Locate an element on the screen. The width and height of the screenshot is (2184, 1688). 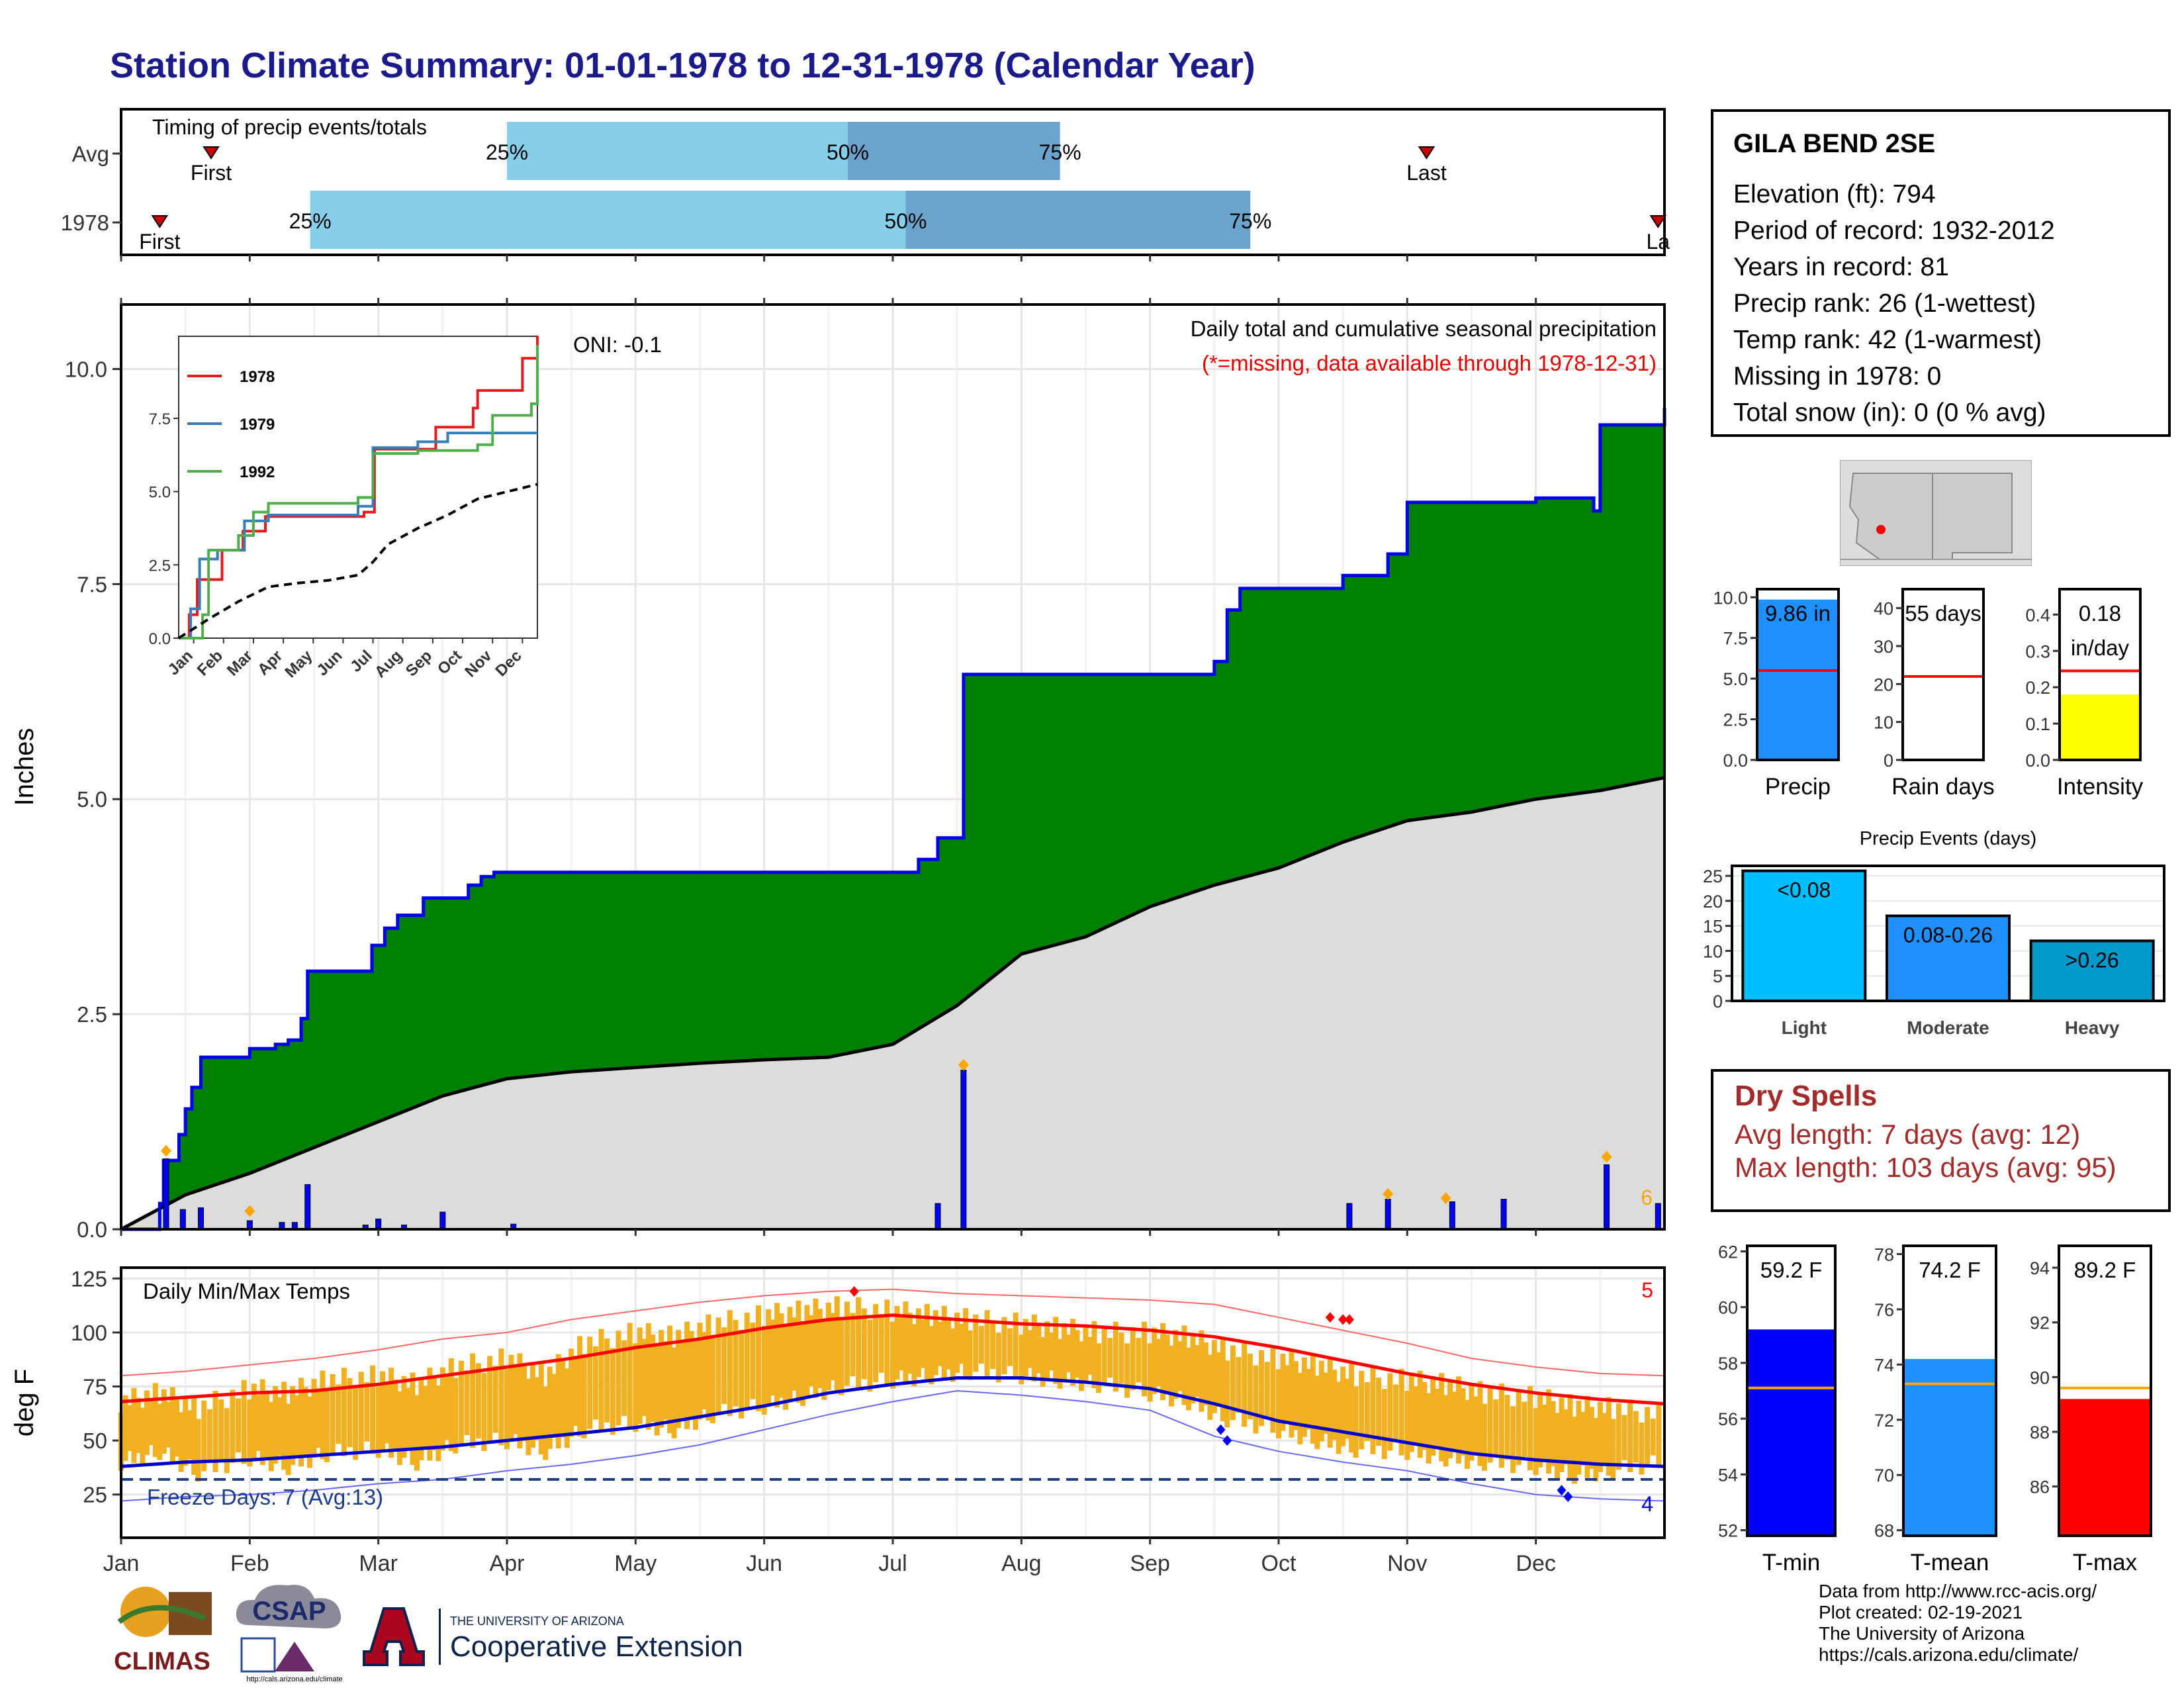
station-name: GILA BEND 2SE is located at coordinates (1834, 143).